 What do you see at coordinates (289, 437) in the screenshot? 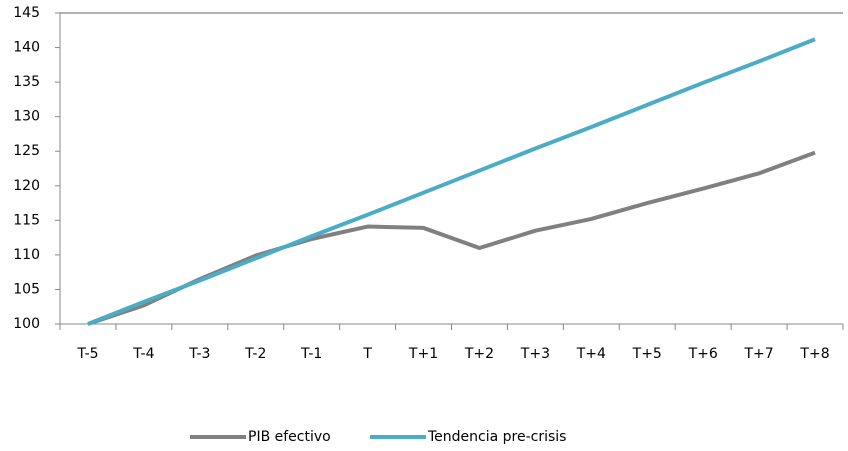
I see `legend-label: PIB efectivo` at bounding box center [289, 437].